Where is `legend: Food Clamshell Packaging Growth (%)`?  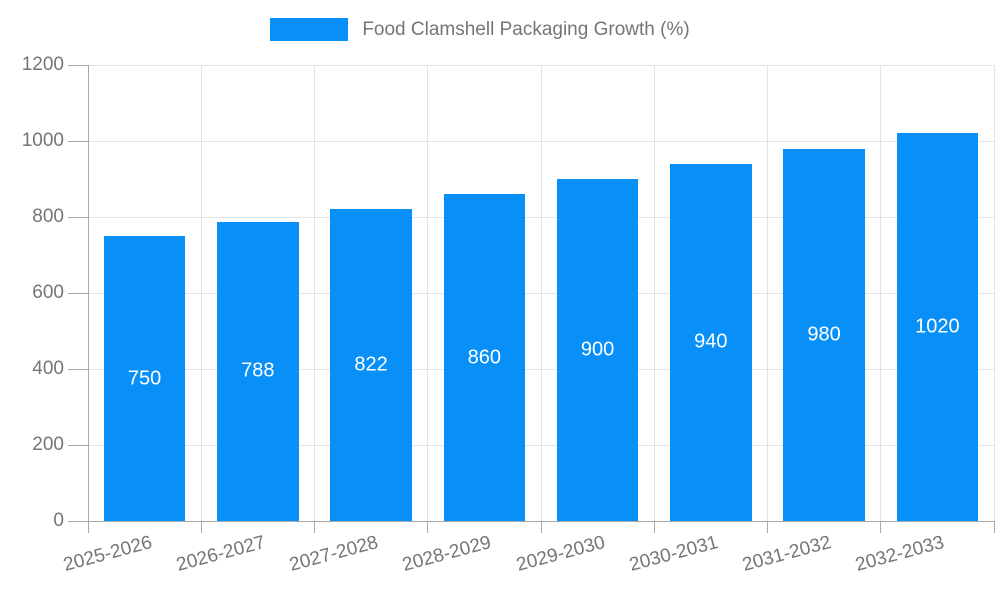
legend: Food Clamshell Packaging Growth (%) is located at coordinates (480, 29).